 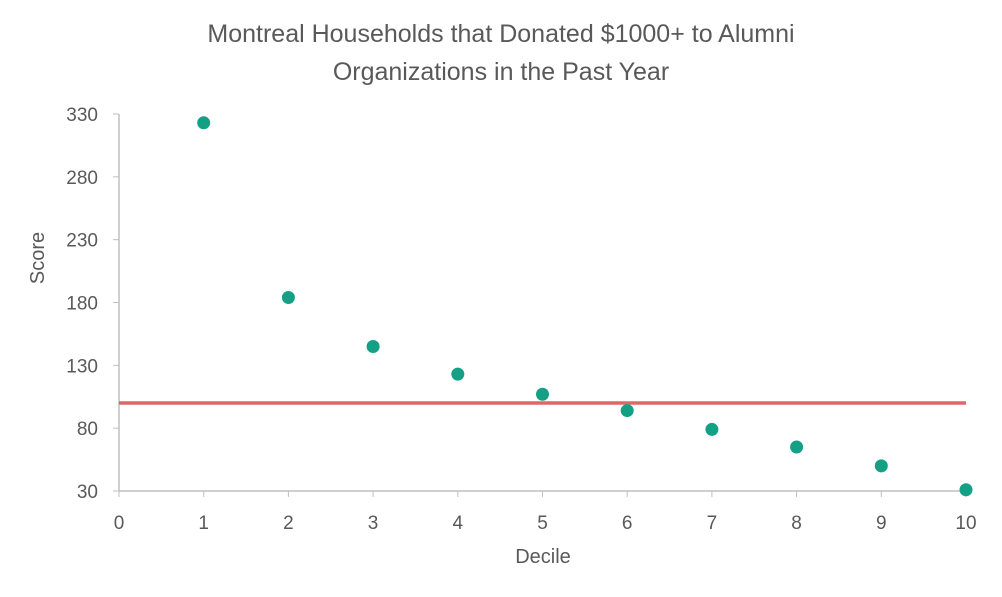 What do you see at coordinates (545, 512) in the screenshot?
I see `x-axis: 0 1 2 3 4 5 6 7 8 9 10` at bounding box center [545, 512].